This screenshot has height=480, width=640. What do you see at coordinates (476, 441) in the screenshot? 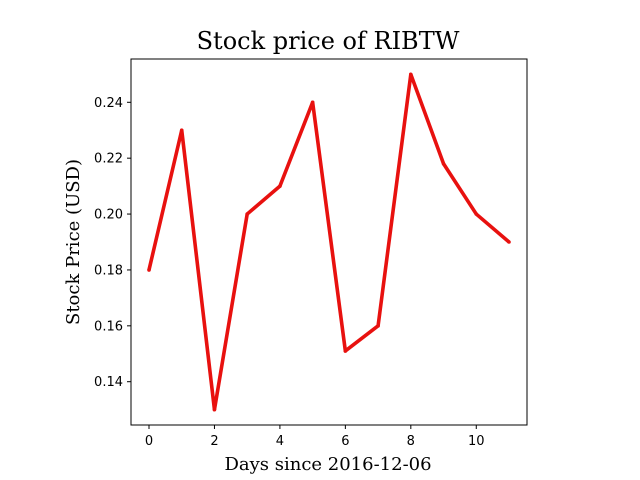
I see `x-tick-label: 10` at bounding box center [476, 441].